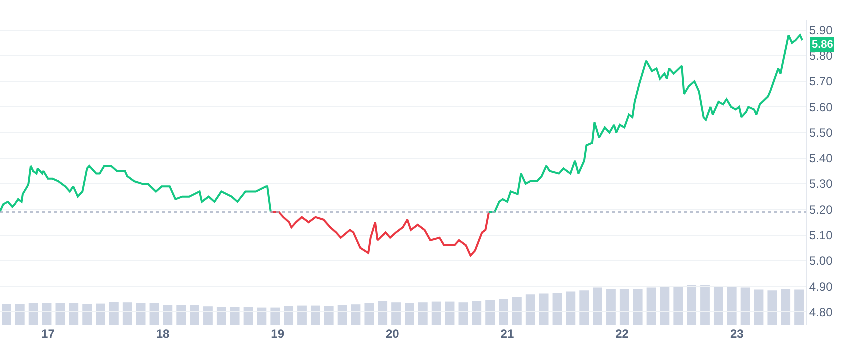 The height and width of the screenshot is (348, 850). Describe the element at coordinates (821, 81) in the screenshot. I see `y-tick-label: 5.70` at that location.